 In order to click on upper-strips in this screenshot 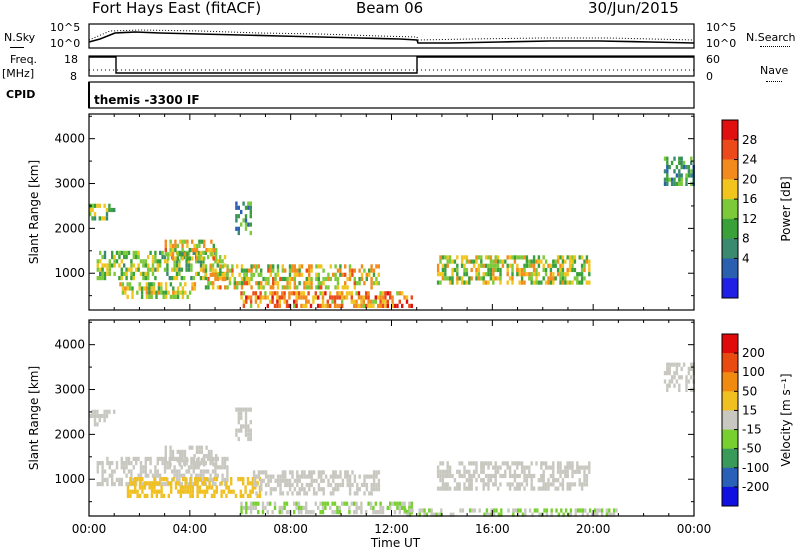, I will do `click(391, 66)`.